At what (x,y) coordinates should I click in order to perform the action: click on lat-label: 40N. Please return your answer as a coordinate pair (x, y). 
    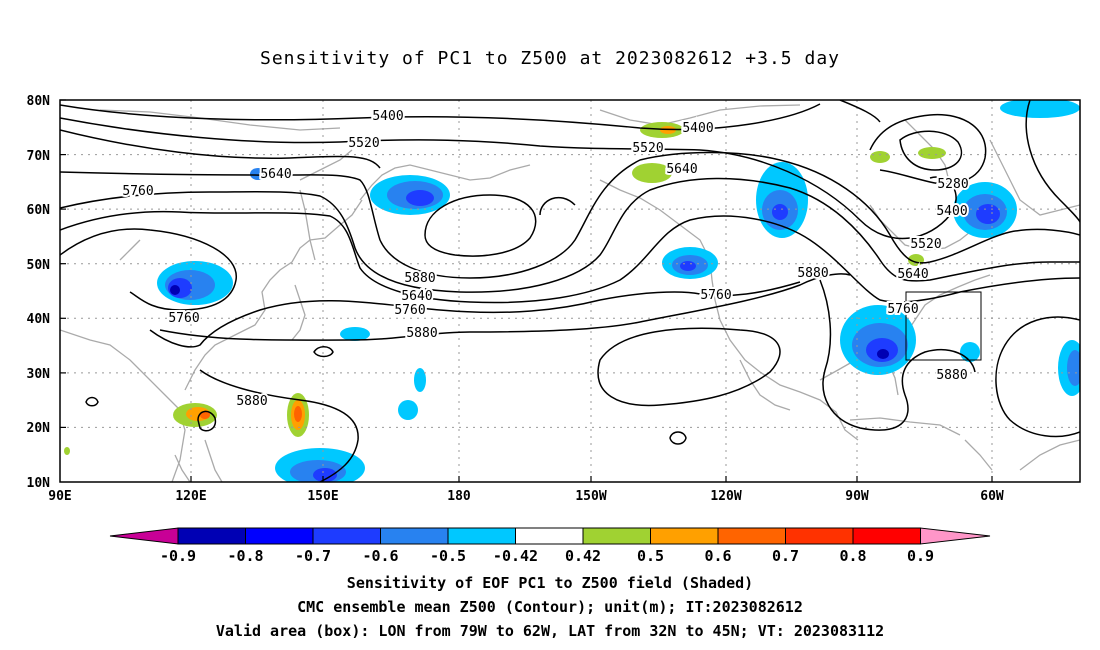
    Looking at the image, I should click on (39, 319).